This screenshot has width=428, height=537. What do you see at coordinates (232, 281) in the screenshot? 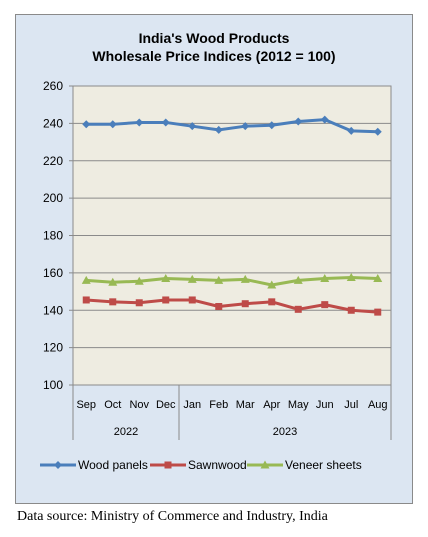
I see `series-line-veneer-sheets` at bounding box center [232, 281].